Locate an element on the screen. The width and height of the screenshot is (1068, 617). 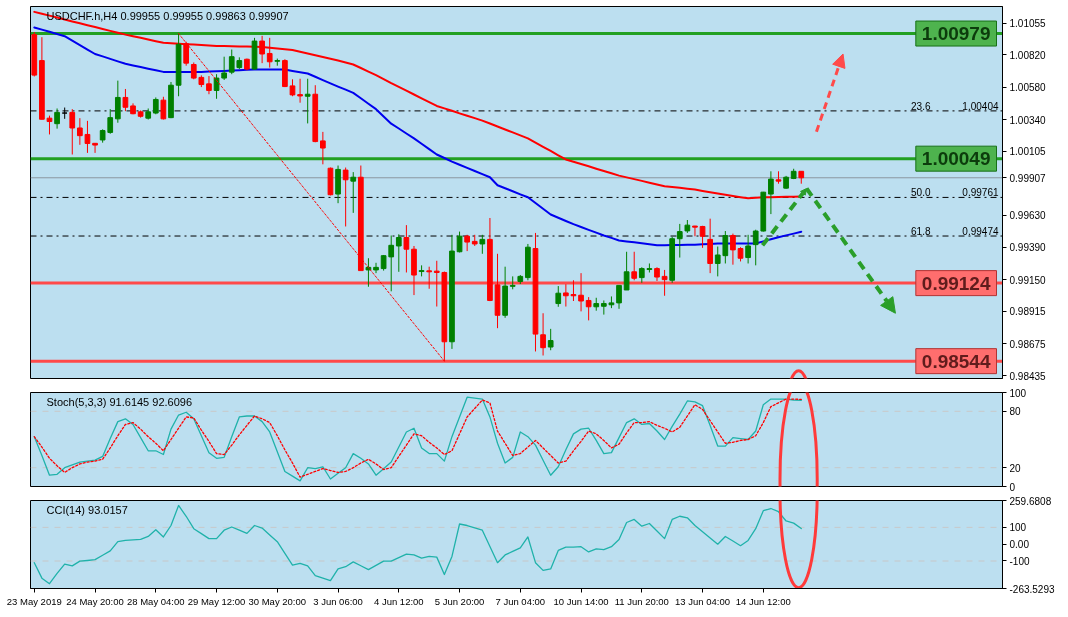
x-tick-label: 11 Jun 20:00 is located at coordinates (641, 601).